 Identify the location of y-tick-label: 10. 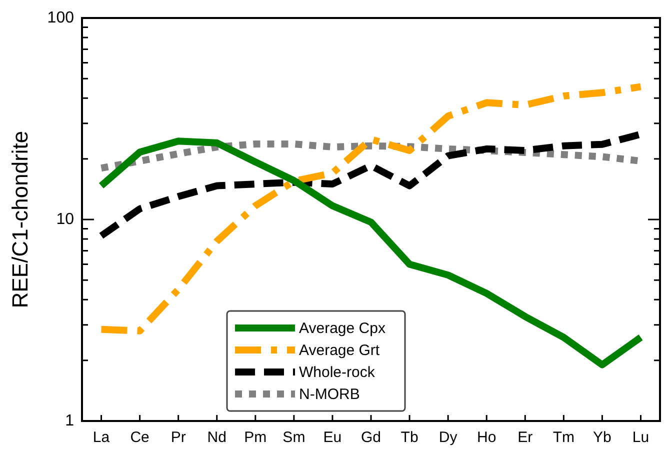
(65, 219).